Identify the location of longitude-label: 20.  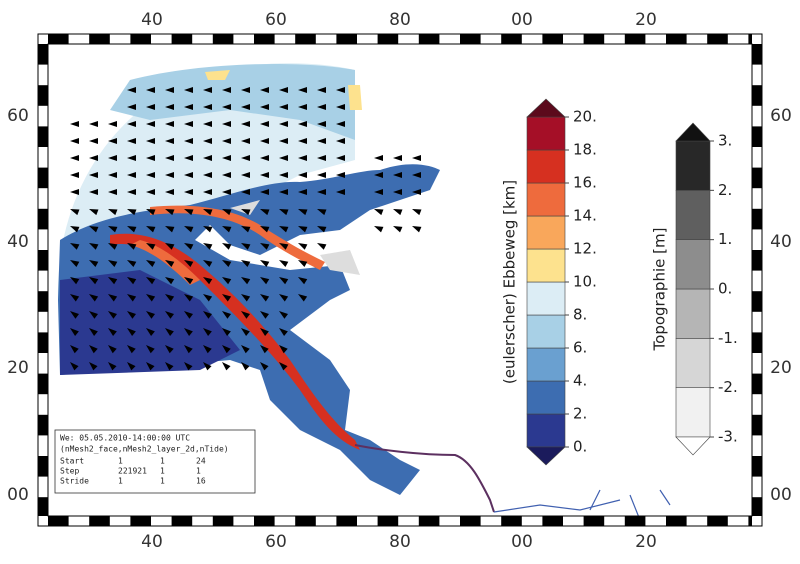
(646, 20).